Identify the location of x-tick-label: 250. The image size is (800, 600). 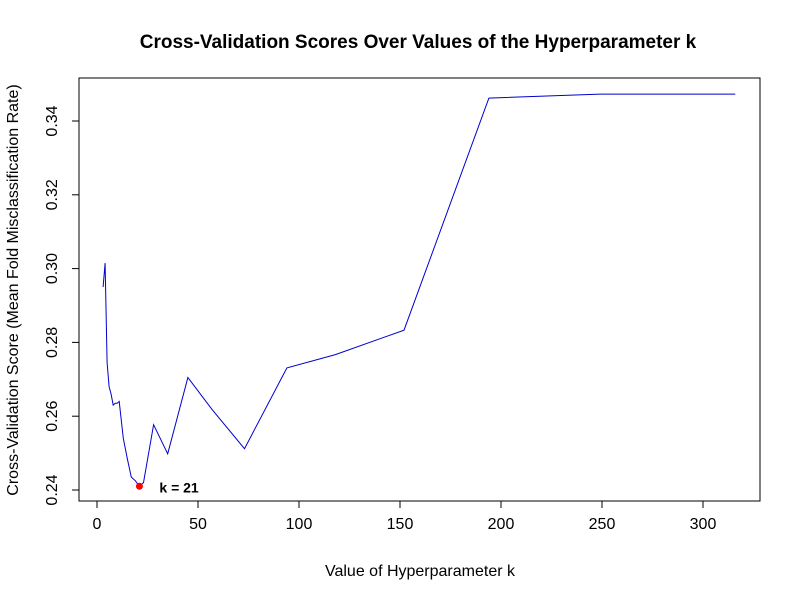
(602, 524).